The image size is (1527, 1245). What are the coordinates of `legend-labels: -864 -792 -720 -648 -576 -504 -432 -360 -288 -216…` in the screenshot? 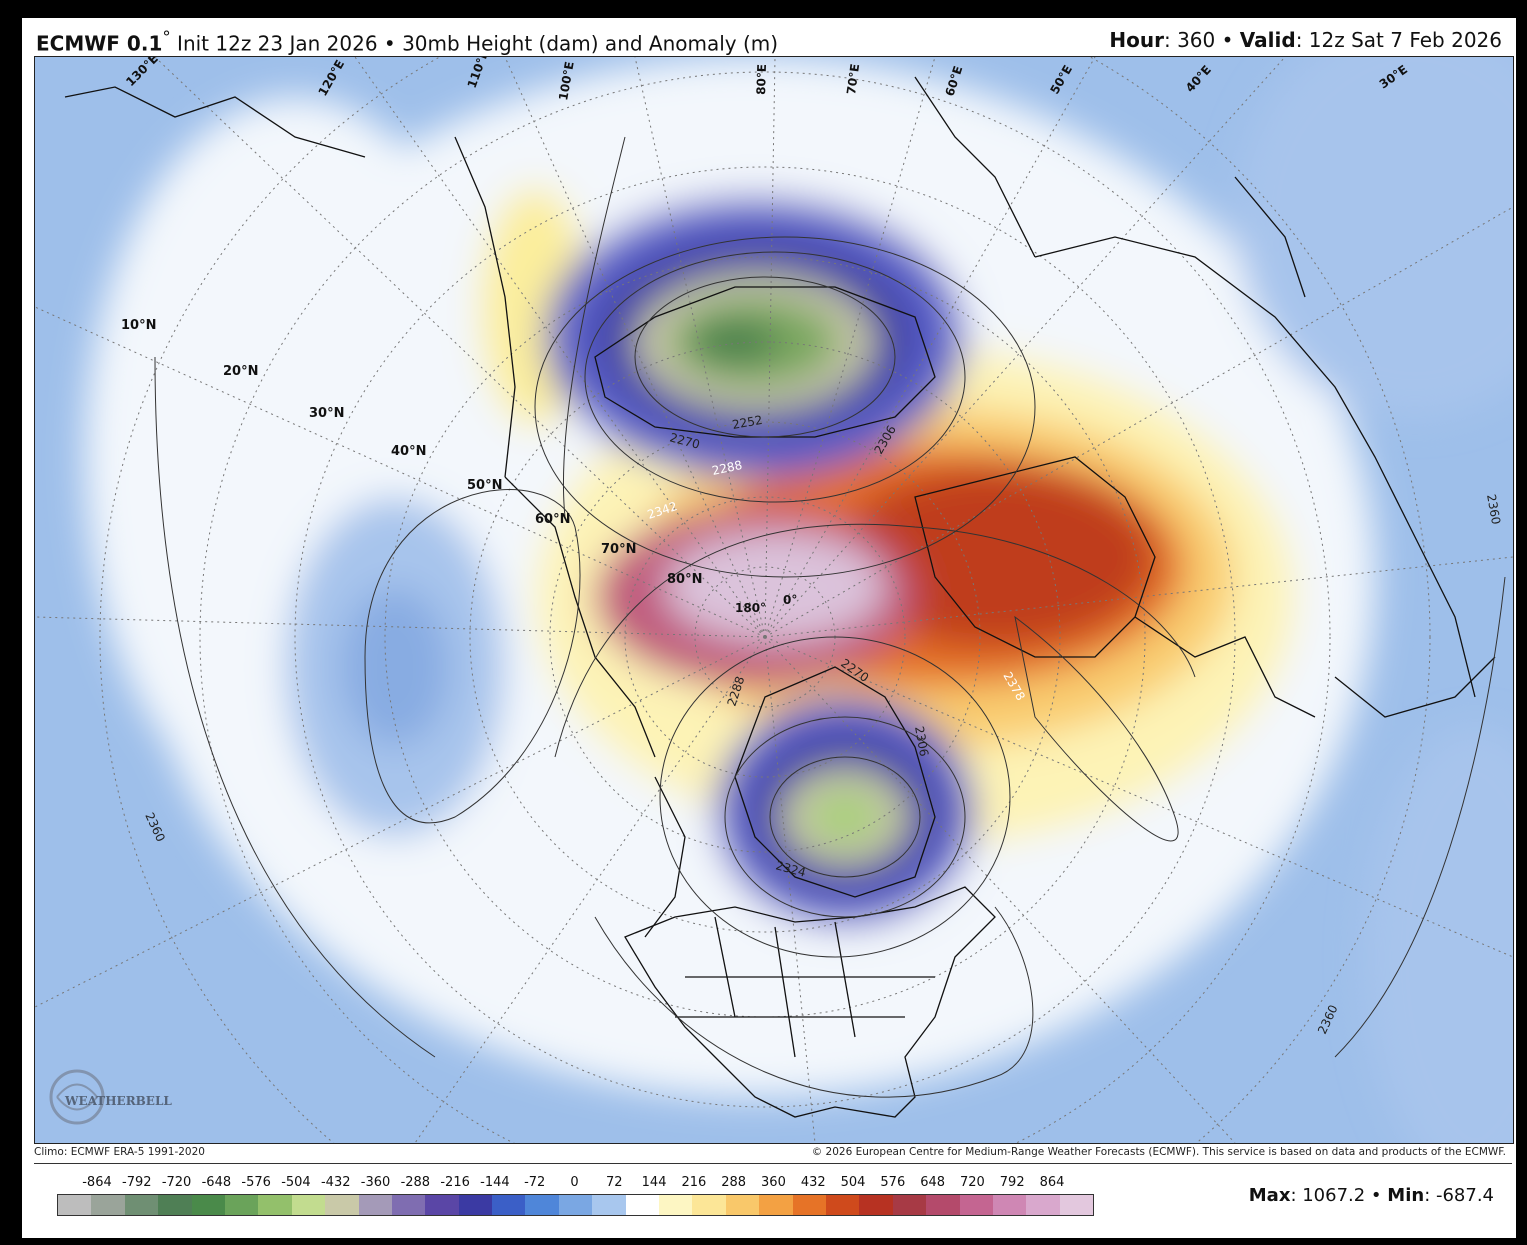 It's located at (574, 1183).